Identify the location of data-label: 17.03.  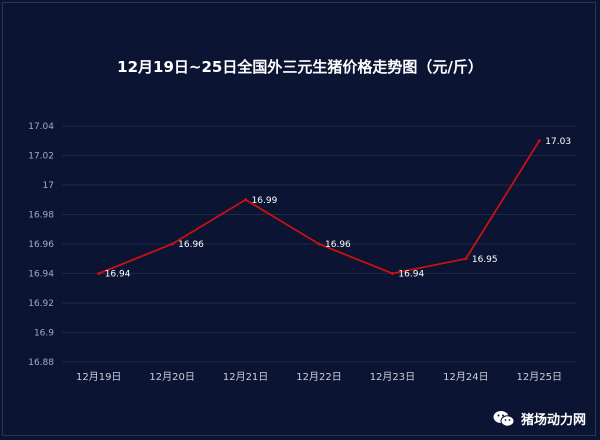
(558, 142).